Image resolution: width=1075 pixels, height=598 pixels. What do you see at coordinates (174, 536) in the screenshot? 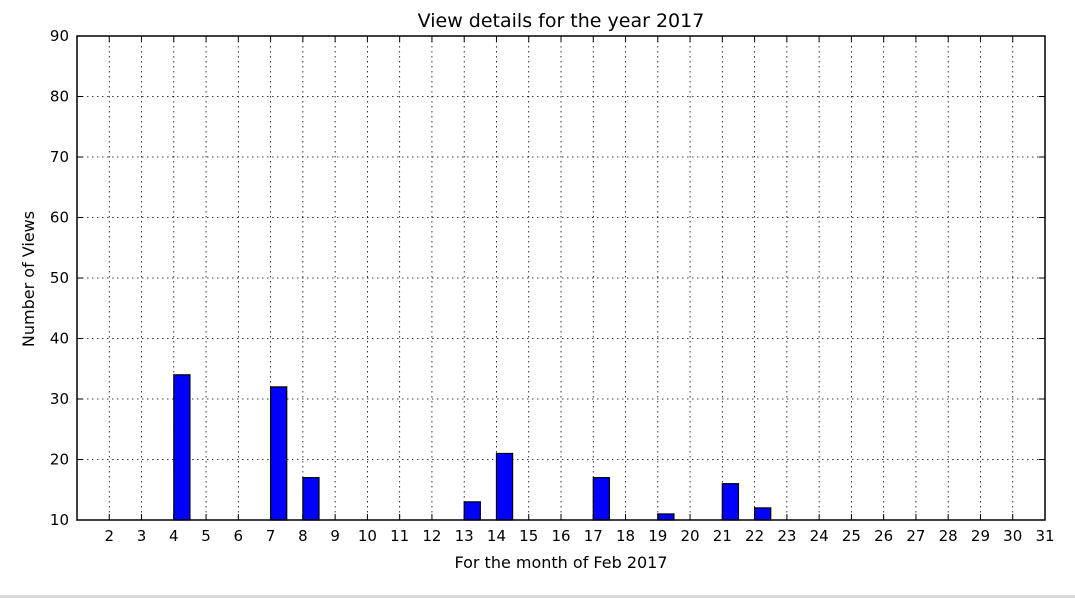
I see `x-tick-label: 4` at bounding box center [174, 536].